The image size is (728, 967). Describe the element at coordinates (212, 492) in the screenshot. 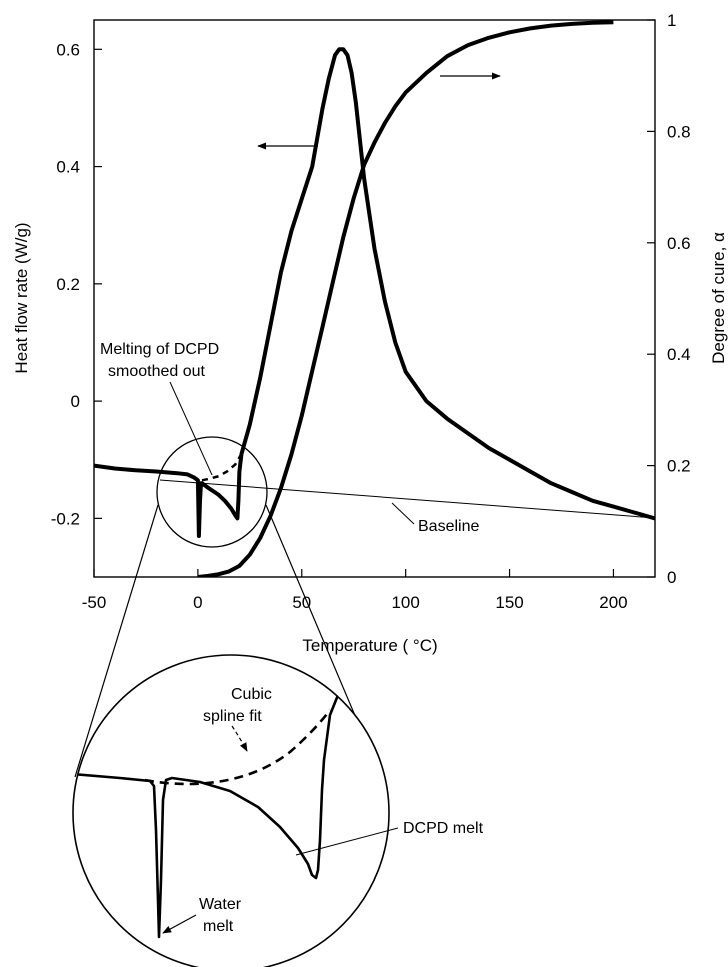

I see `zoom-region-circle` at that location.